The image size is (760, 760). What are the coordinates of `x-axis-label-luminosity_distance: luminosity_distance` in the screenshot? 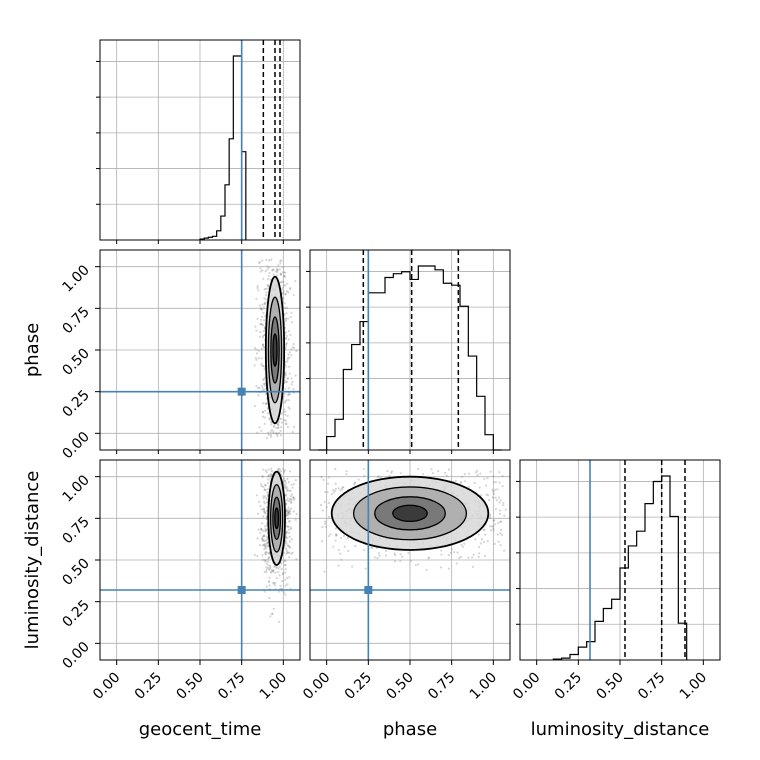 It's located at (620, 729).